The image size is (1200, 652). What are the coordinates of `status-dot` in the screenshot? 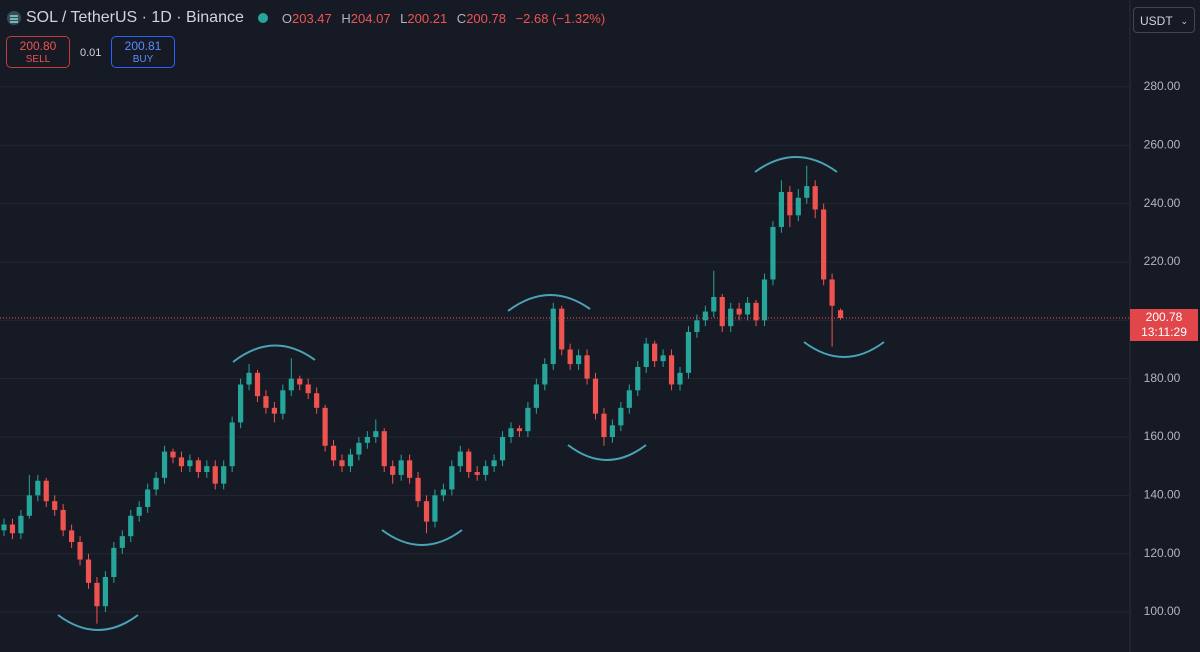 It's located at (262, 18).